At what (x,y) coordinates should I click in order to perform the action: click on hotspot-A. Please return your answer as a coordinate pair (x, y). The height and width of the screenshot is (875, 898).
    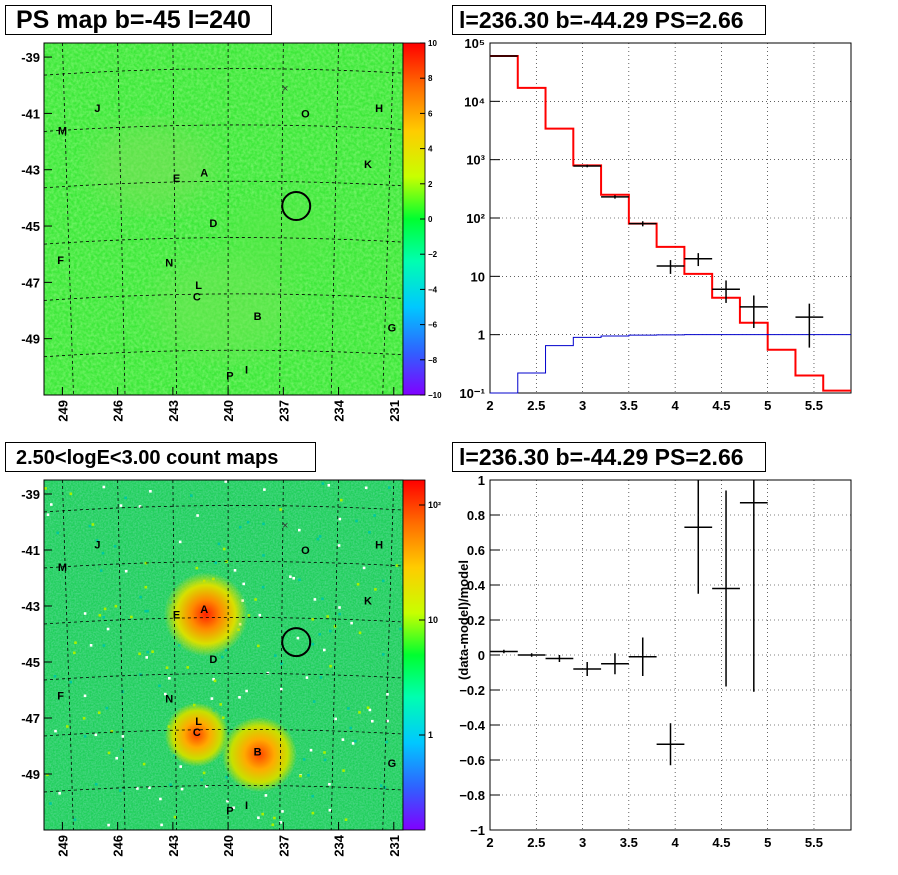
    Looking at the image, I should click on (206, 614).